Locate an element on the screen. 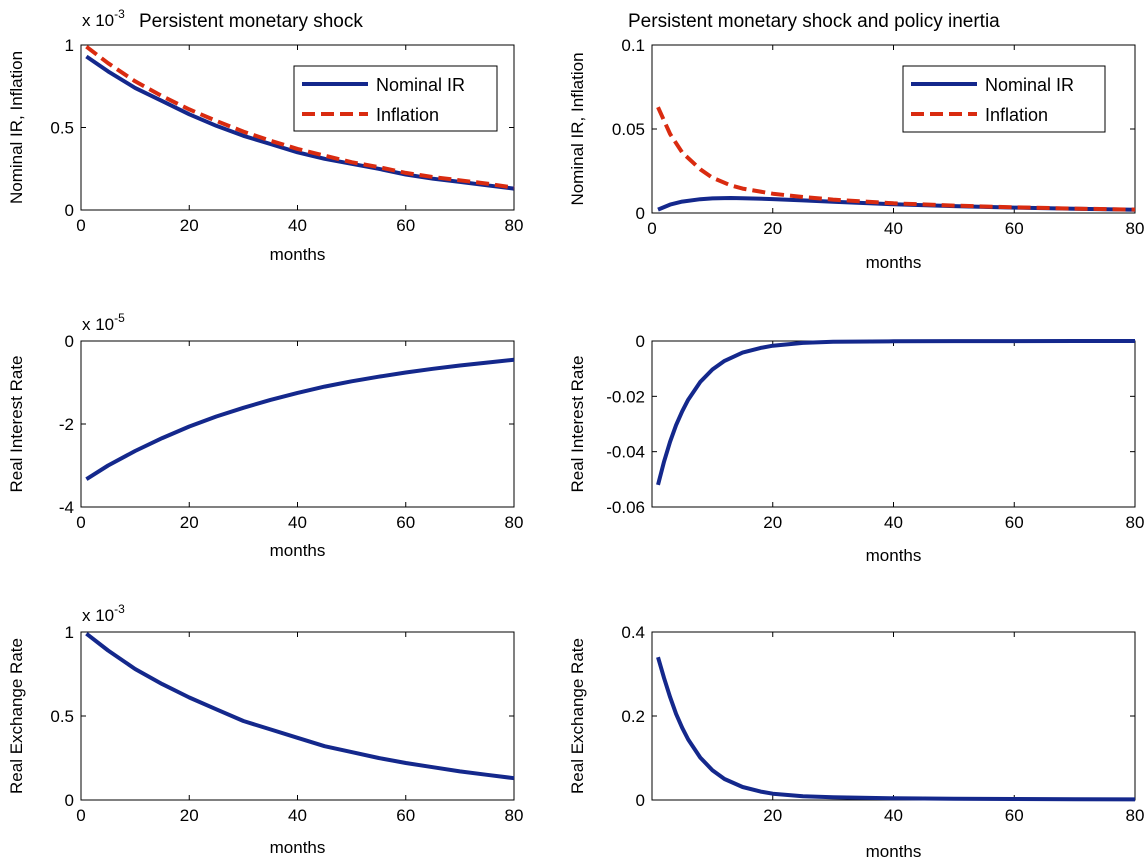  x-tick-label-p6-1: 40 is located at coordinates (893, 815).